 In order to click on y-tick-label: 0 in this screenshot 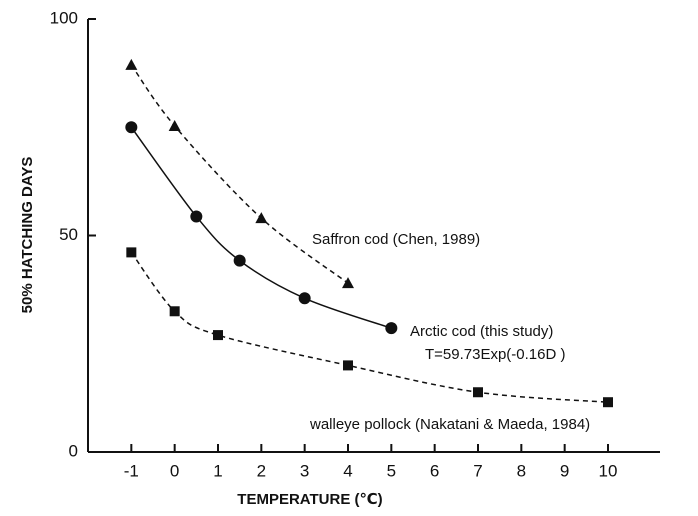, I will do `click(73, 450)`.